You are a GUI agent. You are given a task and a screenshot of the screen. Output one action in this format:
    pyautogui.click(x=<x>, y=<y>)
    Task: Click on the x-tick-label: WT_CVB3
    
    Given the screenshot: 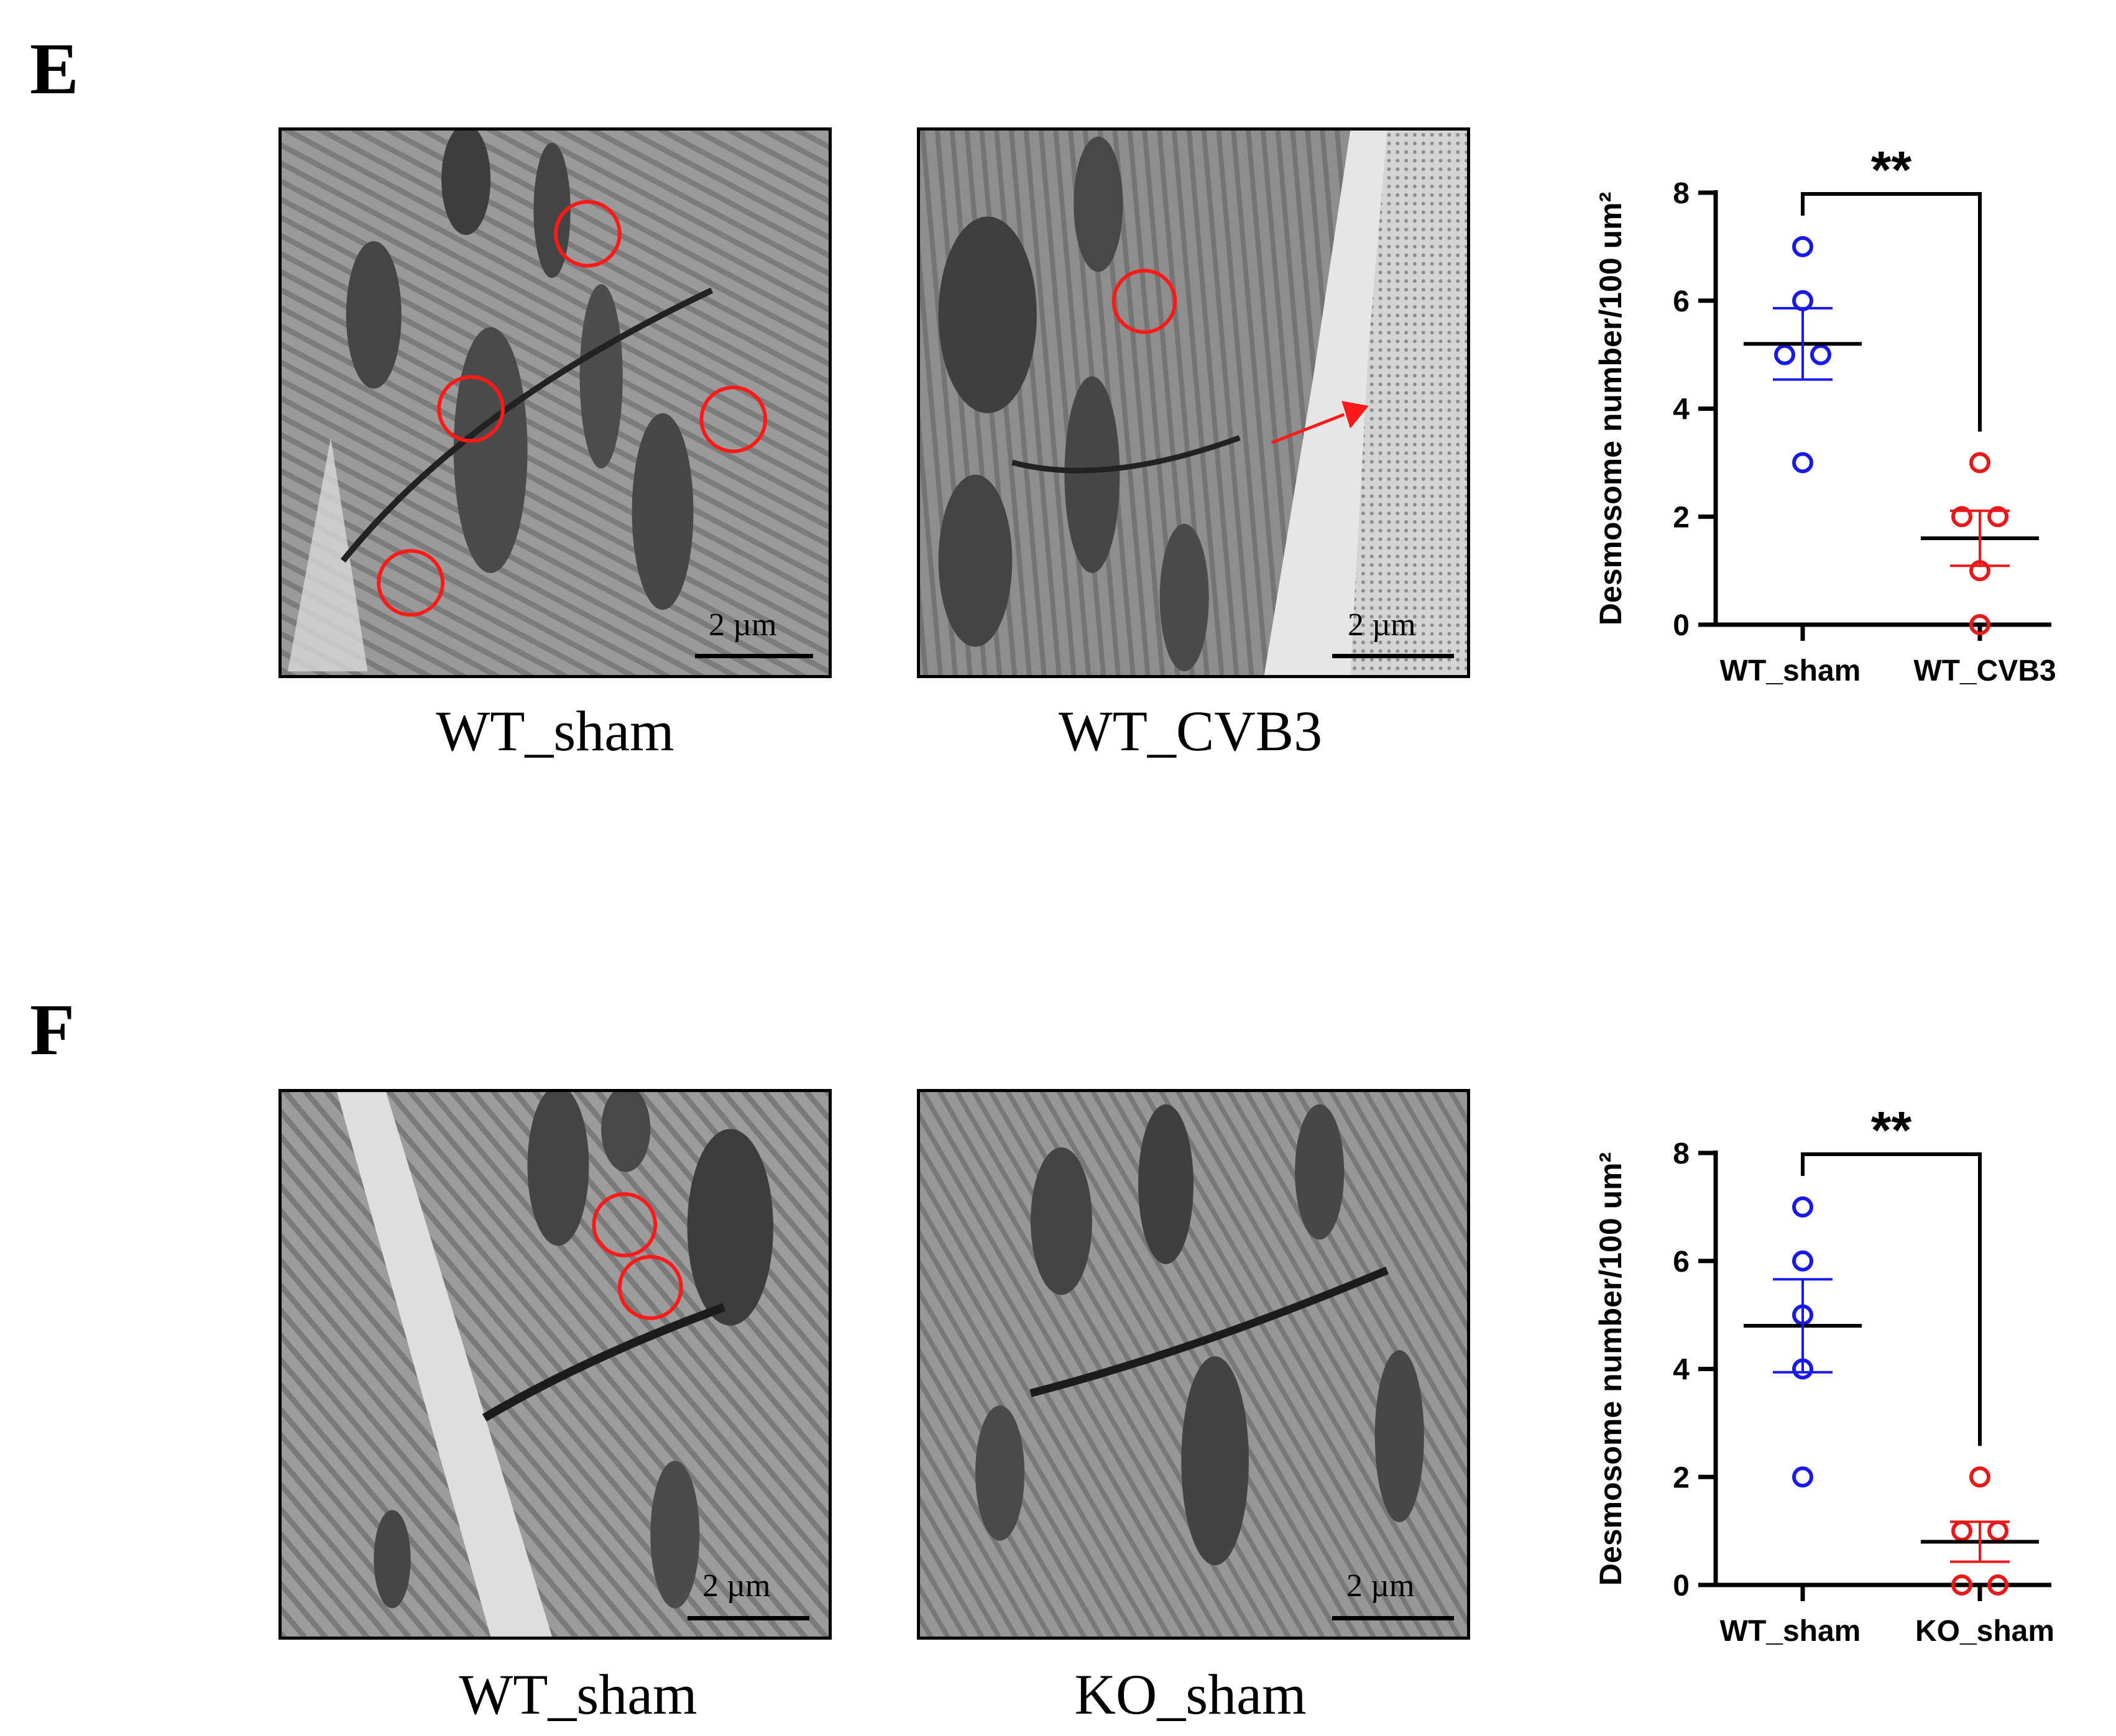 What is the action you would take?
    pyautogui.click(x=1984, y=670)
    